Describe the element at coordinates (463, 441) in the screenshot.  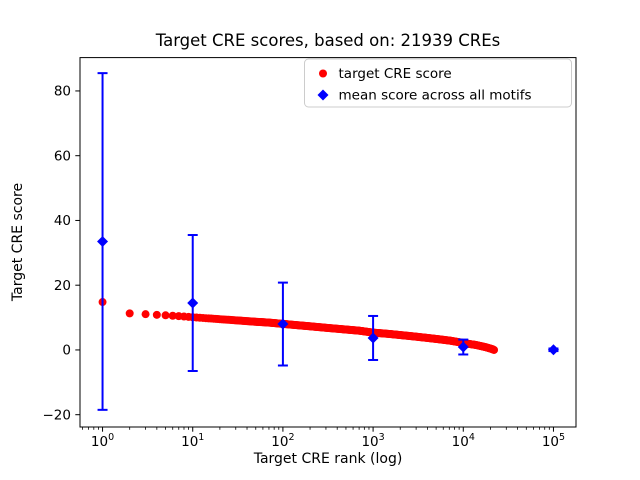
I see `x-tick-label: 10⁴` at that location.